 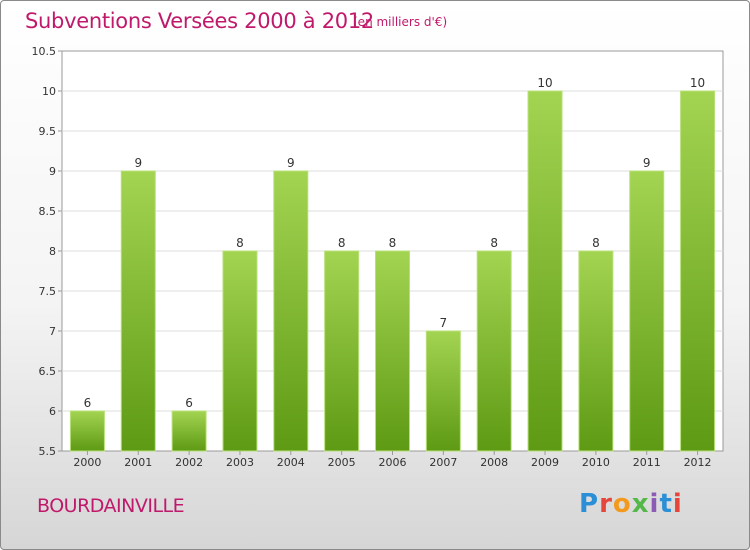 I want to click on data-label-2011: 9, so click(x=647, y=163).